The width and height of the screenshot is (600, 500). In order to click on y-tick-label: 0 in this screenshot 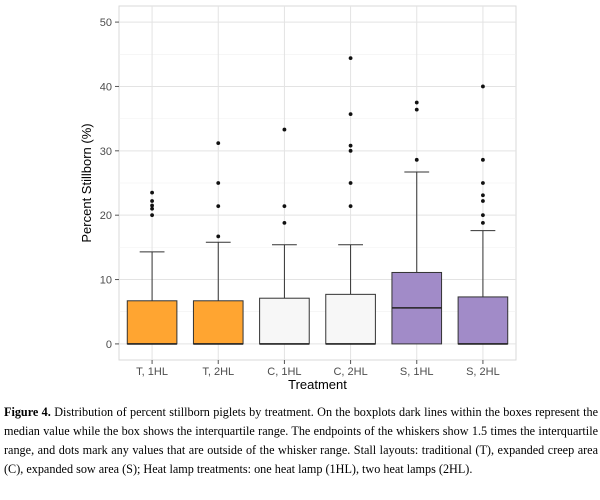, I will do `click(109, 345)`.